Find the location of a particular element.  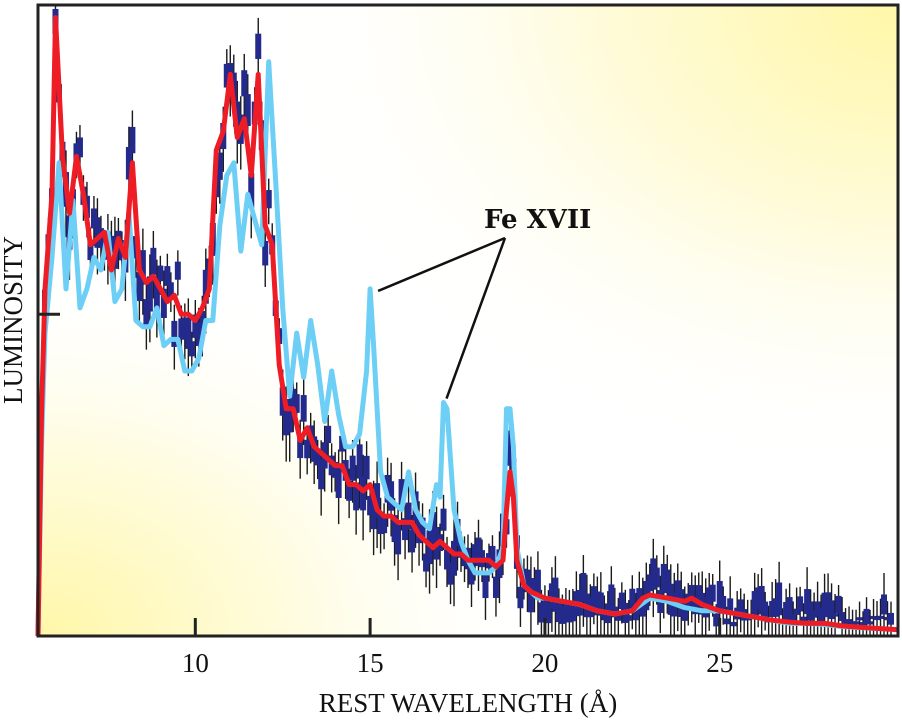

x-tick-label: 25 is located at coordinates (719, 663).